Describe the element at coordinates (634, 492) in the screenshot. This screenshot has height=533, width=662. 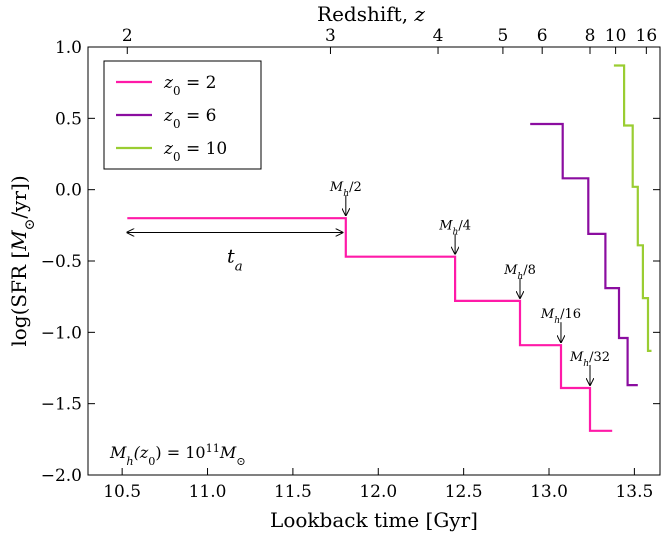
I see `x-tick-label: 13.5` at that location.